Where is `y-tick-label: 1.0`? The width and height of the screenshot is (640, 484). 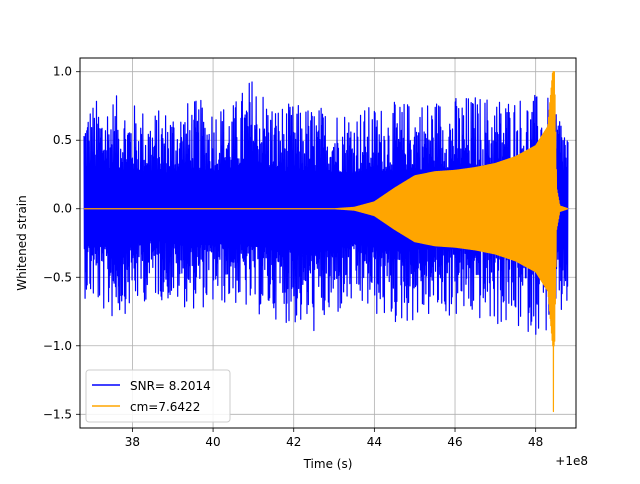
y-tick-label: 1.0 is located at coordinates (62, 72).